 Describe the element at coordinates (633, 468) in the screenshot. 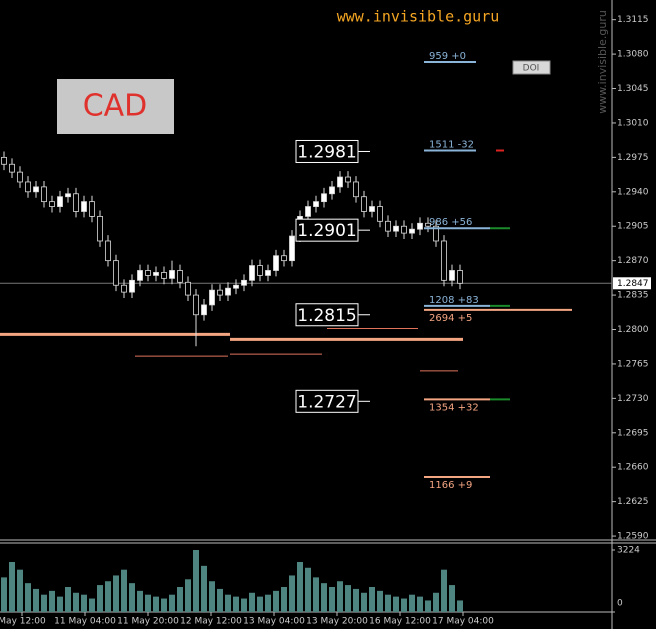

I see `y-tick-label: 1.2660` at that location.